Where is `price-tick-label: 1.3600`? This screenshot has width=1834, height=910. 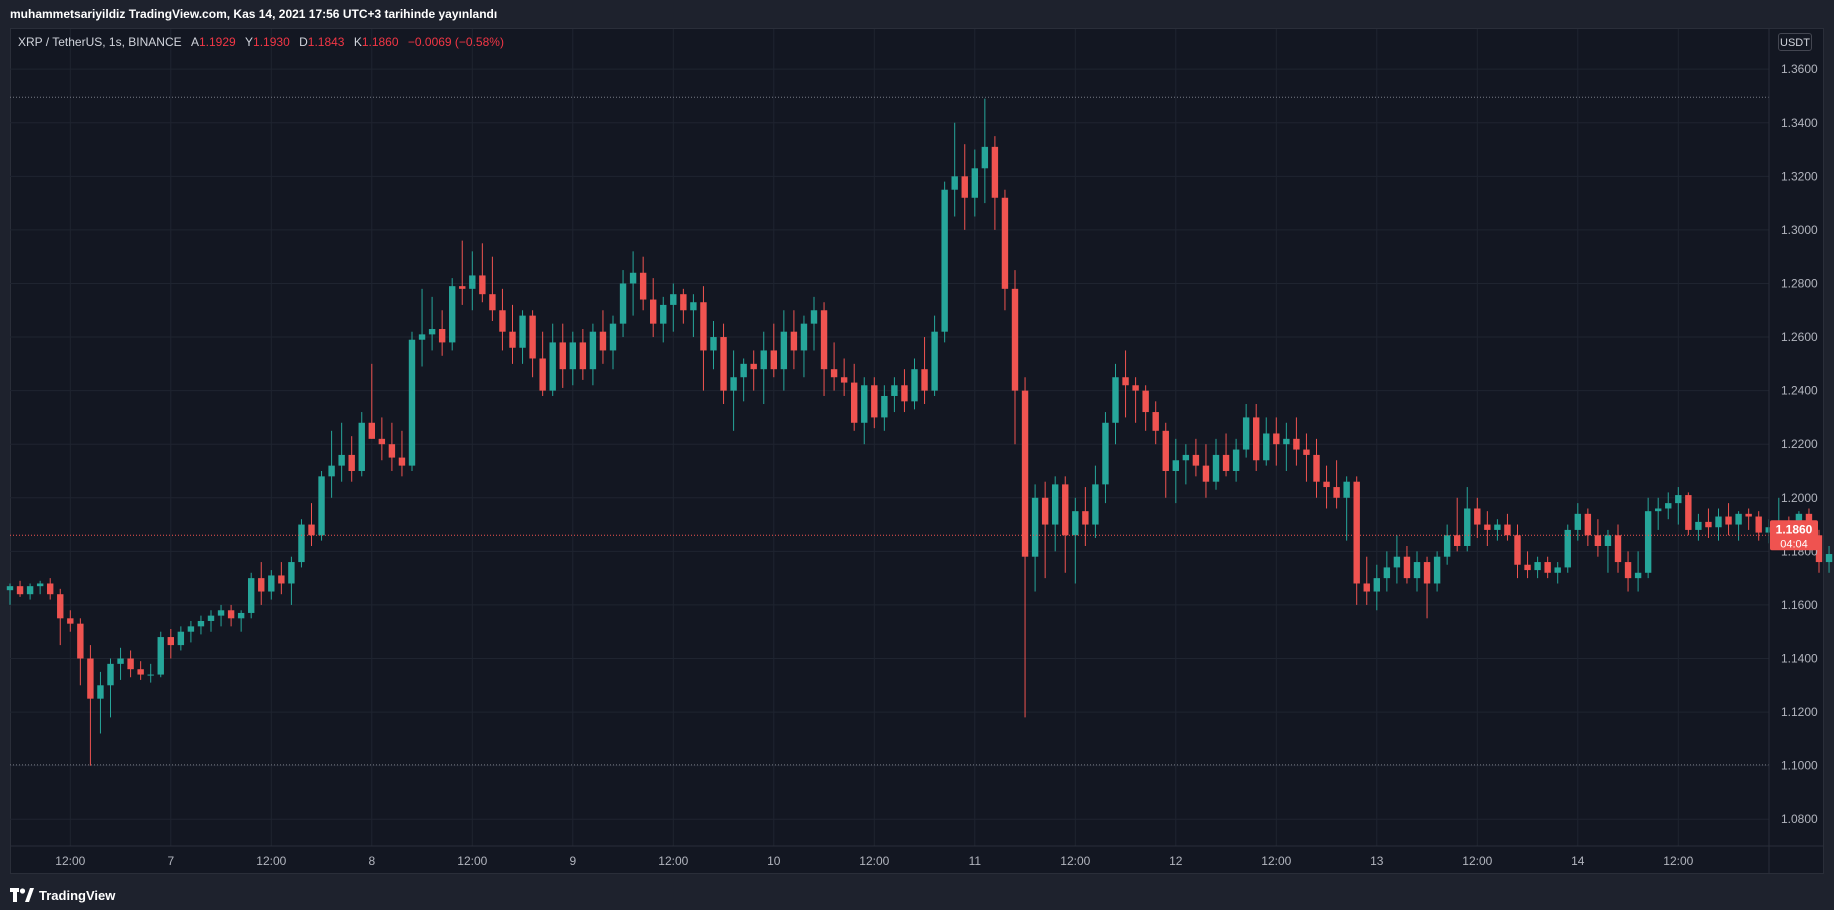
price-tick-label: 1.3600 is located at coordinates (1799, 69).